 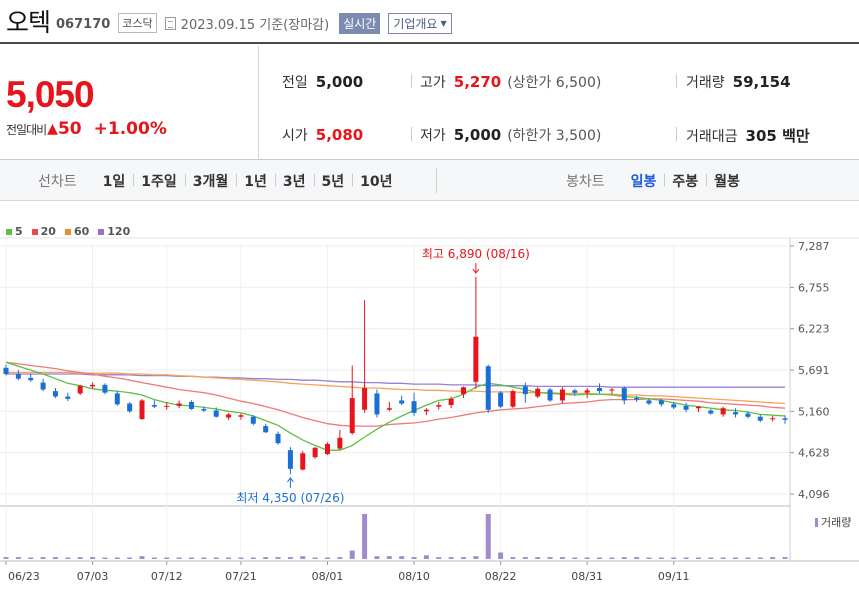 I want to click on legend-label: 5, so click(x=19, y=231).